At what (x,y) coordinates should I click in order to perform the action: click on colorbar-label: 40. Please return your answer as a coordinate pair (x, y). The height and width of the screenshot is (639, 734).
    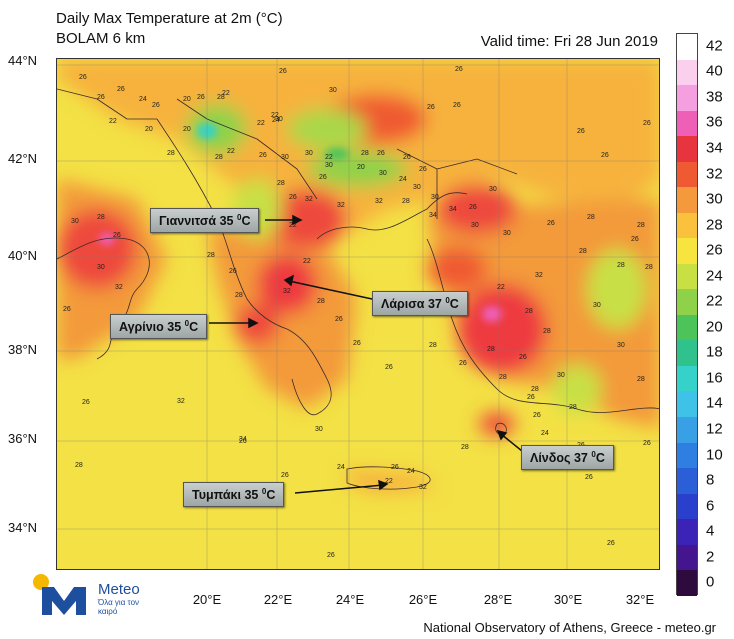
    Looking at the image, I should click on (714, 71).